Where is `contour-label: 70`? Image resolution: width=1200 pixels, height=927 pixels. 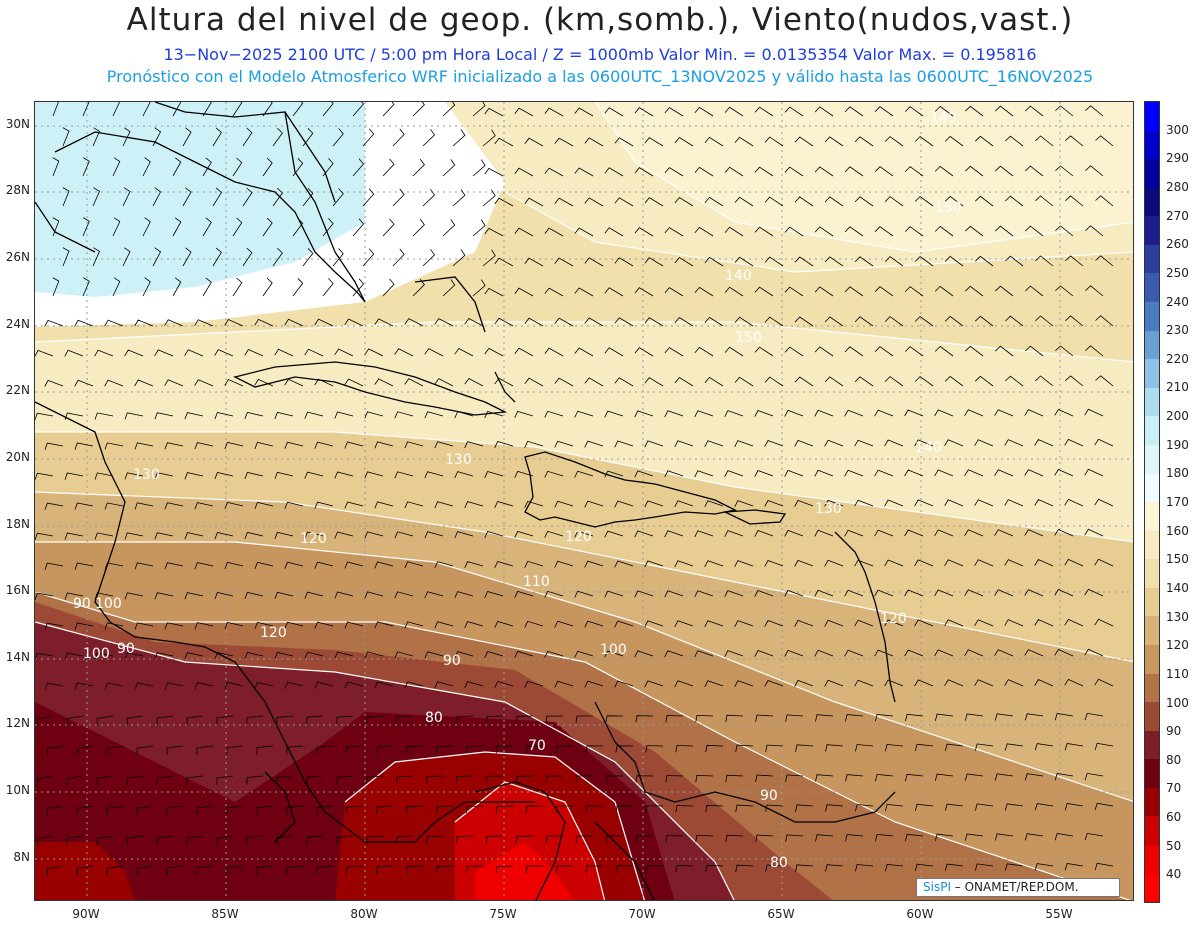
contour-label: 70 is located at coordinates (537, 746).